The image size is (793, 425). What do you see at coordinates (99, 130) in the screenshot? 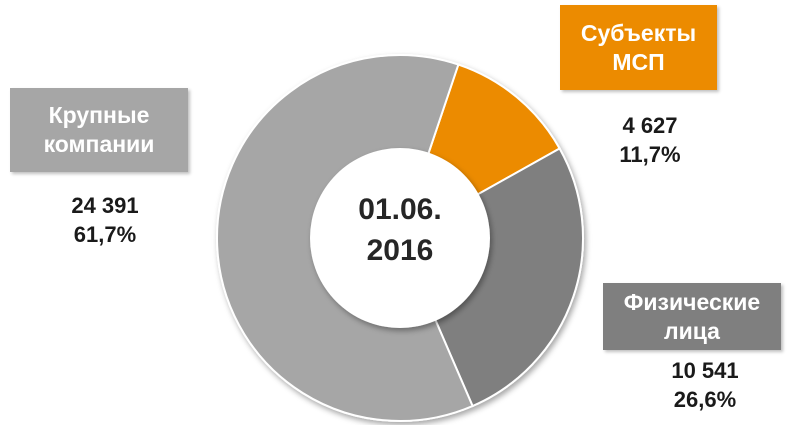
I see `category-label: Крупные компании` at bounding box center [99, 130].